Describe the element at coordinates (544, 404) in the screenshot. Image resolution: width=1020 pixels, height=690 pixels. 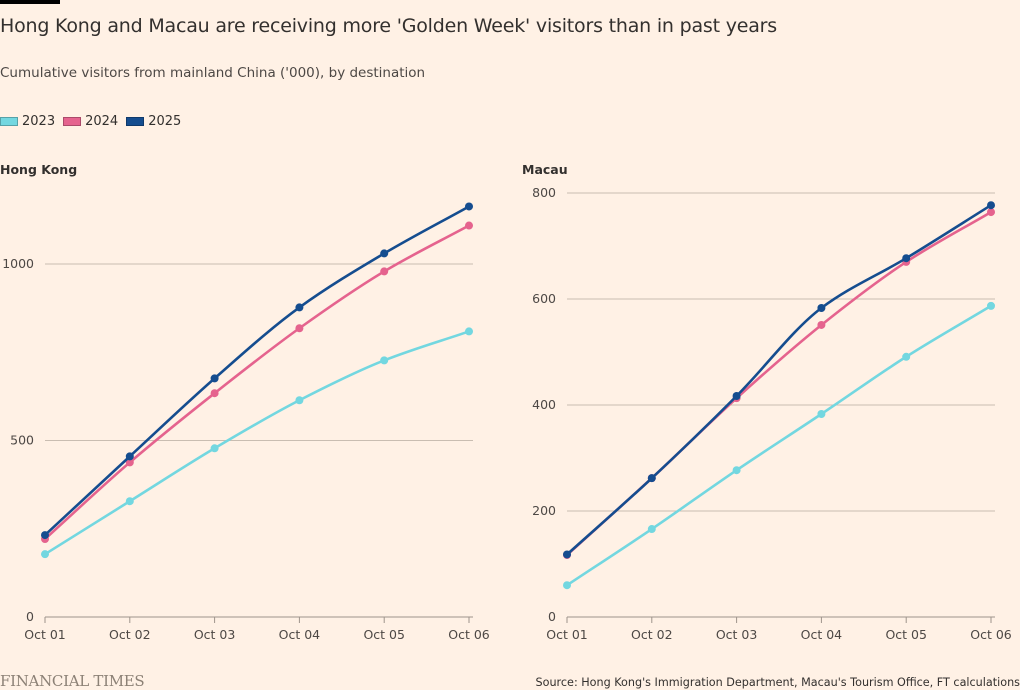
I see `y-tick-label-400: 400` at that location.